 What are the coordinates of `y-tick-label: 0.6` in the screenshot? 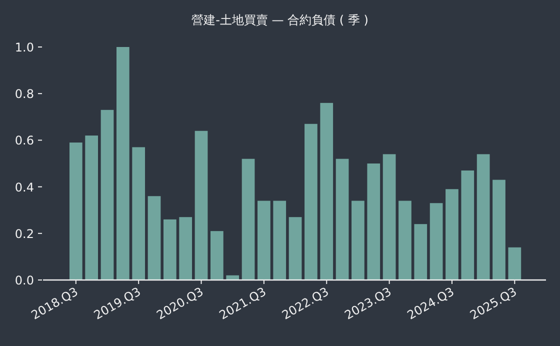 It's located at (24, 141).